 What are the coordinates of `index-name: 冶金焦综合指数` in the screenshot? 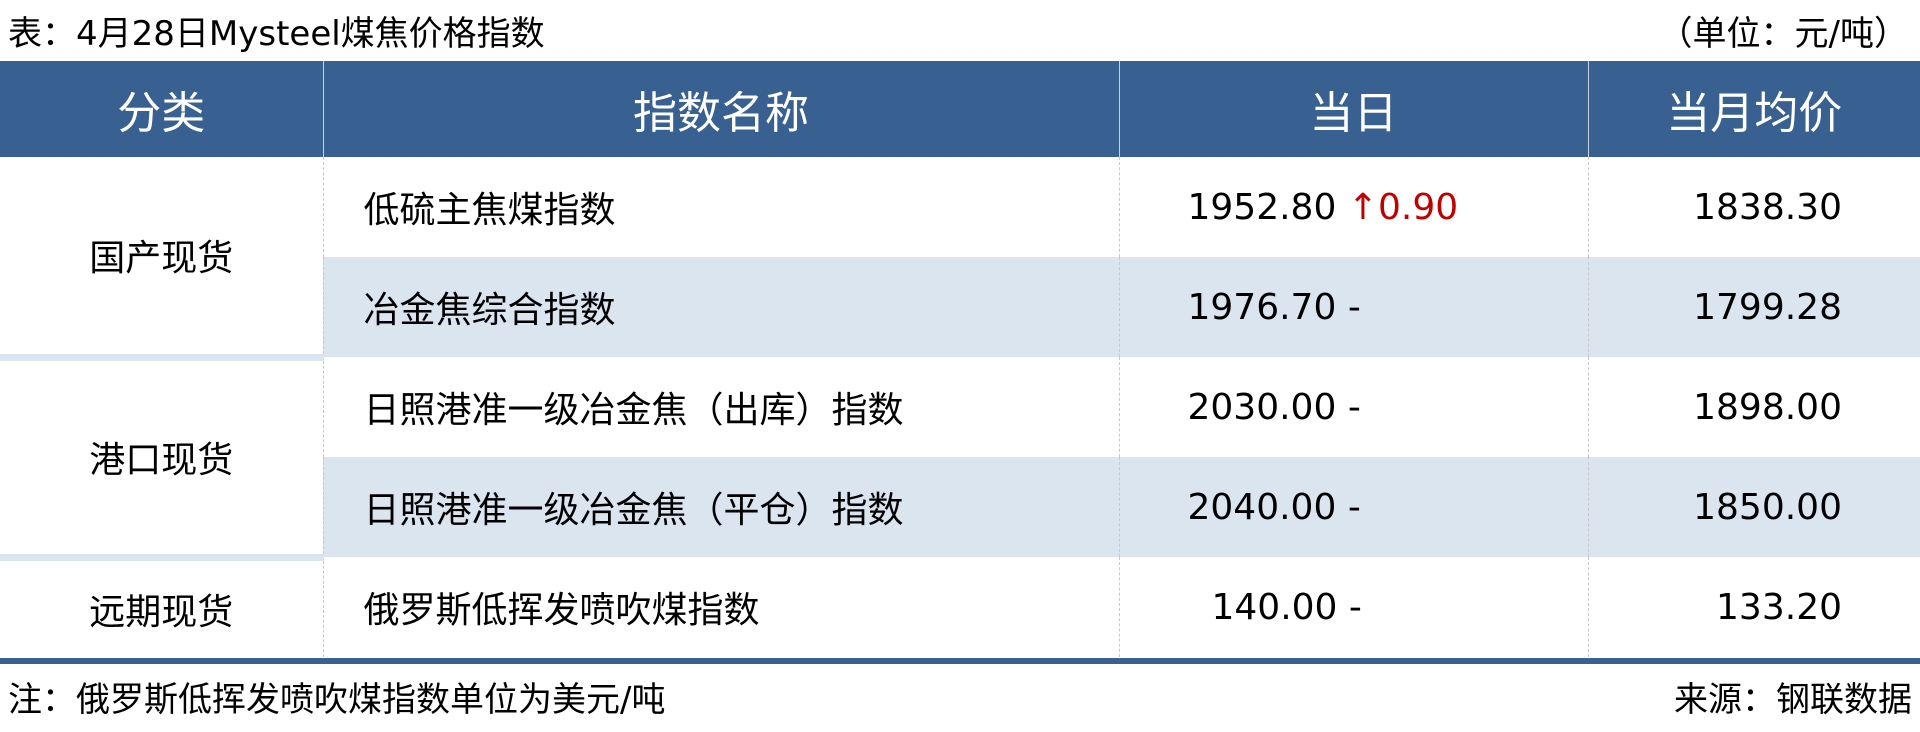 It's located at (720, 307).